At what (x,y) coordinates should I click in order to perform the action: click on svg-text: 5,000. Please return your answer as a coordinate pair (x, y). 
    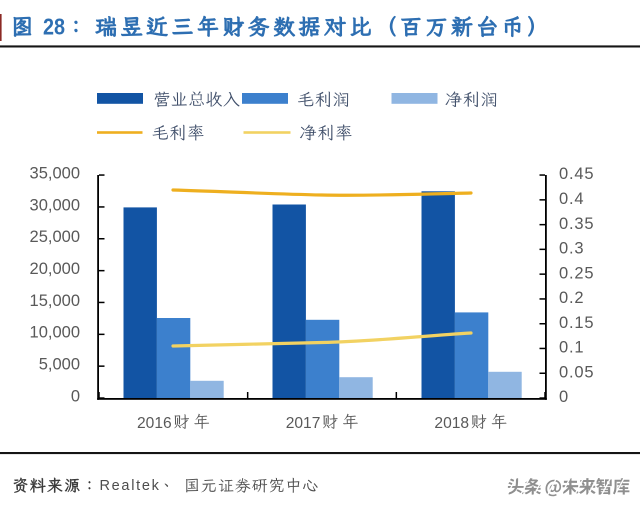
    Looking at the image, I should click on (59, 365).